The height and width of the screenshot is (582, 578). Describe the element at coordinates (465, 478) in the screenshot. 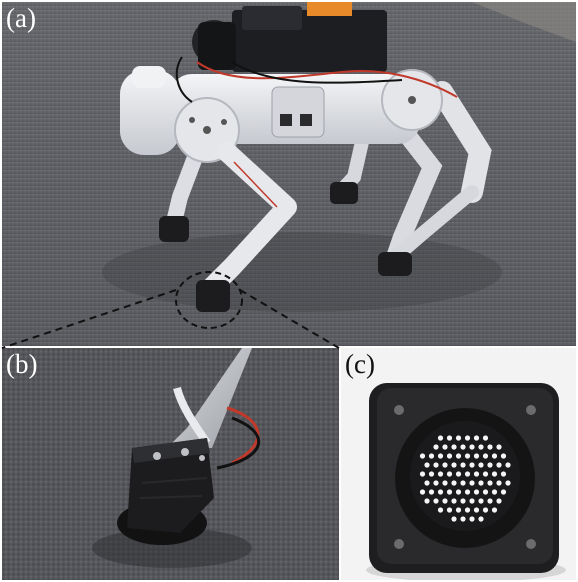

I see `hole-array` at that location.